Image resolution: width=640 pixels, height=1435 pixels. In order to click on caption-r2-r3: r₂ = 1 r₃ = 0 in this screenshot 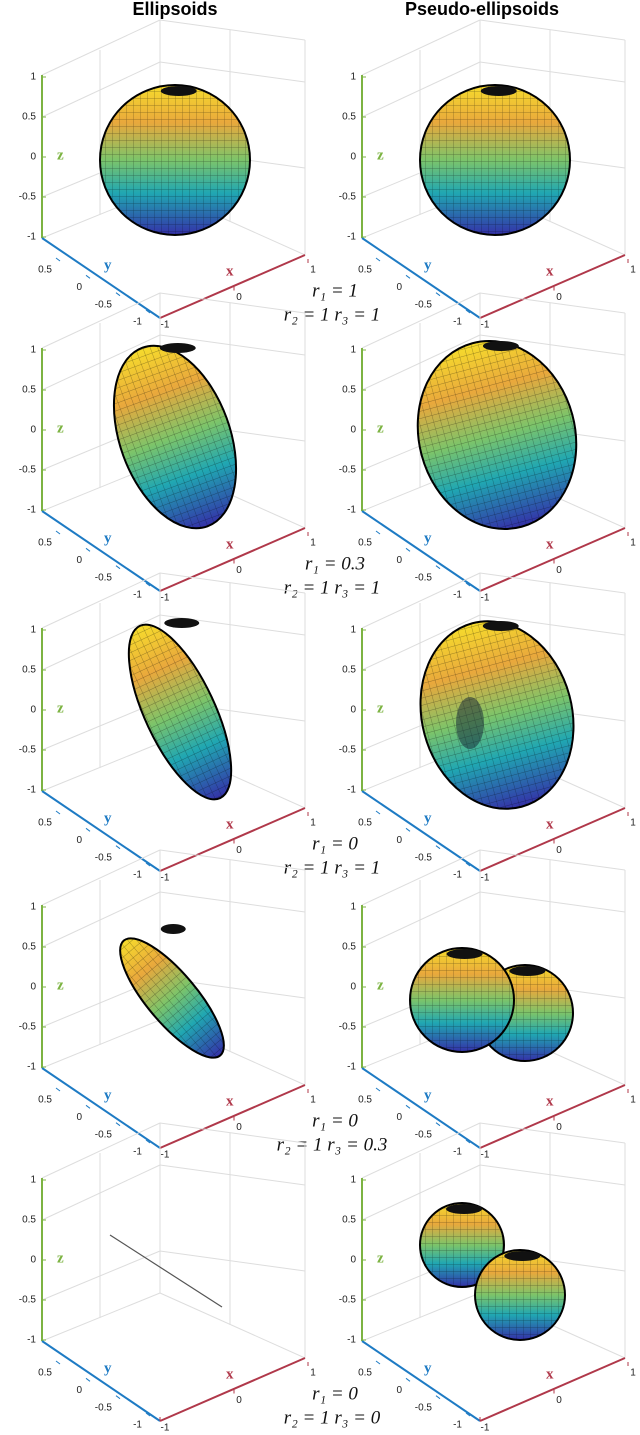, I will do `click(332, 1417)`.